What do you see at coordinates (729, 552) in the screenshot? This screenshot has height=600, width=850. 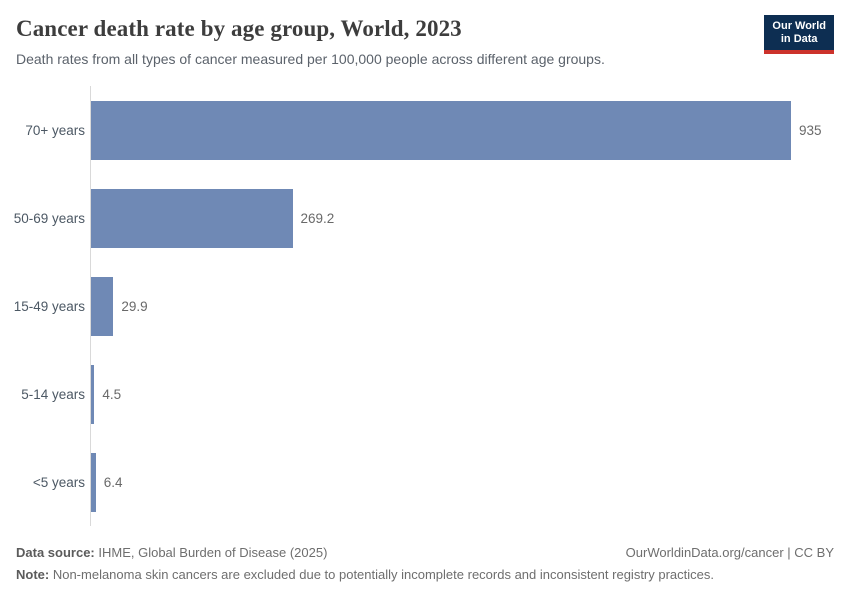 I see `owid-link: OurWorldinData.org/cancer | CC BY` at bounding box center [729, 552].